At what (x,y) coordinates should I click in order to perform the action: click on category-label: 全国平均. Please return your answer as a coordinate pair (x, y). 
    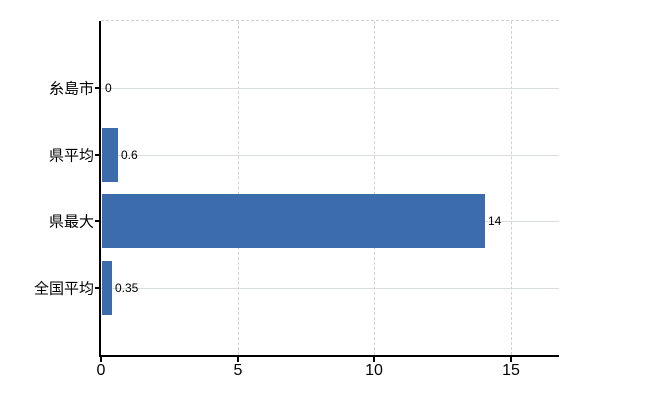
    Looking at the image, I should click on (63, 289).